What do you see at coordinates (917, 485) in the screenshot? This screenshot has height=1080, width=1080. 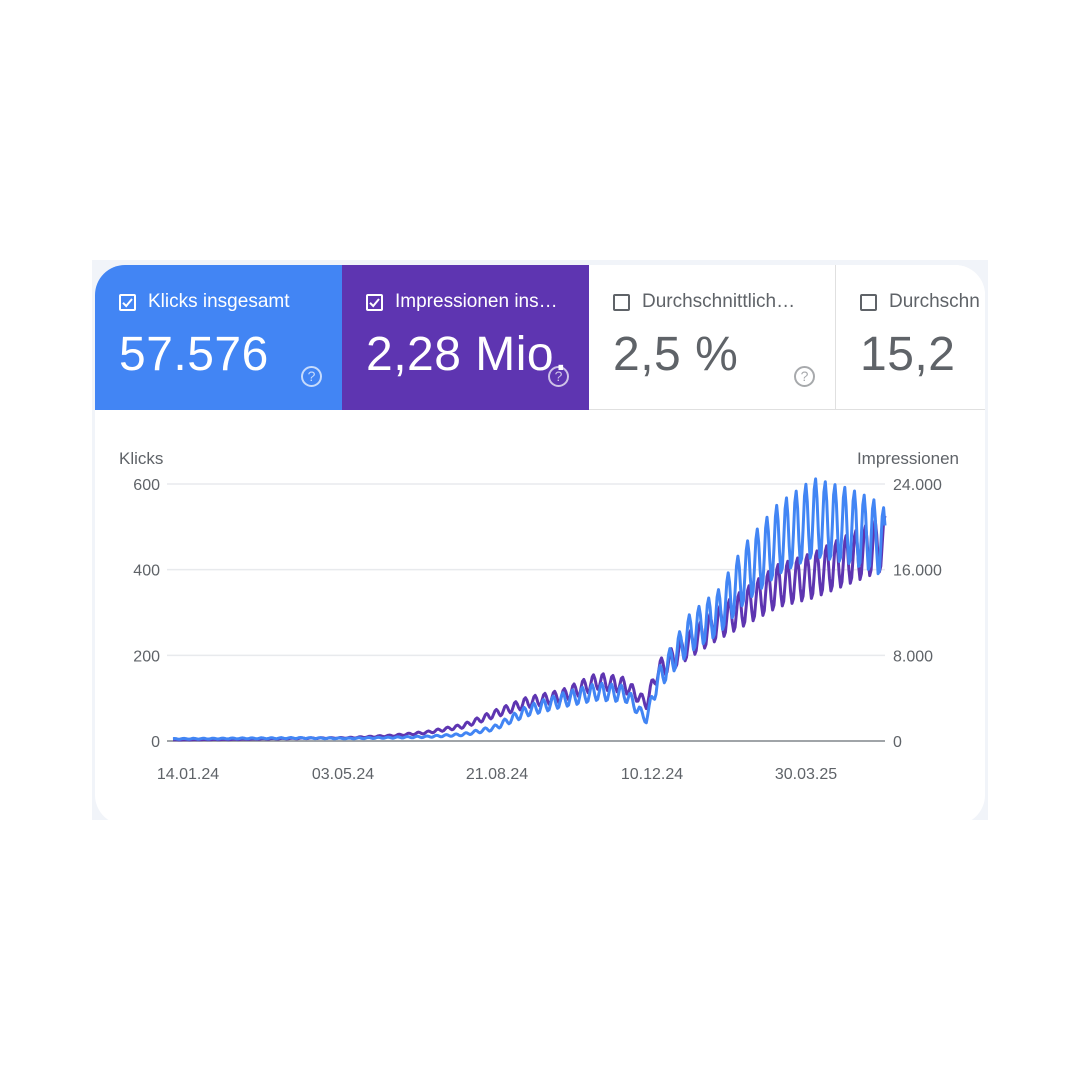 I see `right-tick-label: 24.000` at bounding box center [917, 485].